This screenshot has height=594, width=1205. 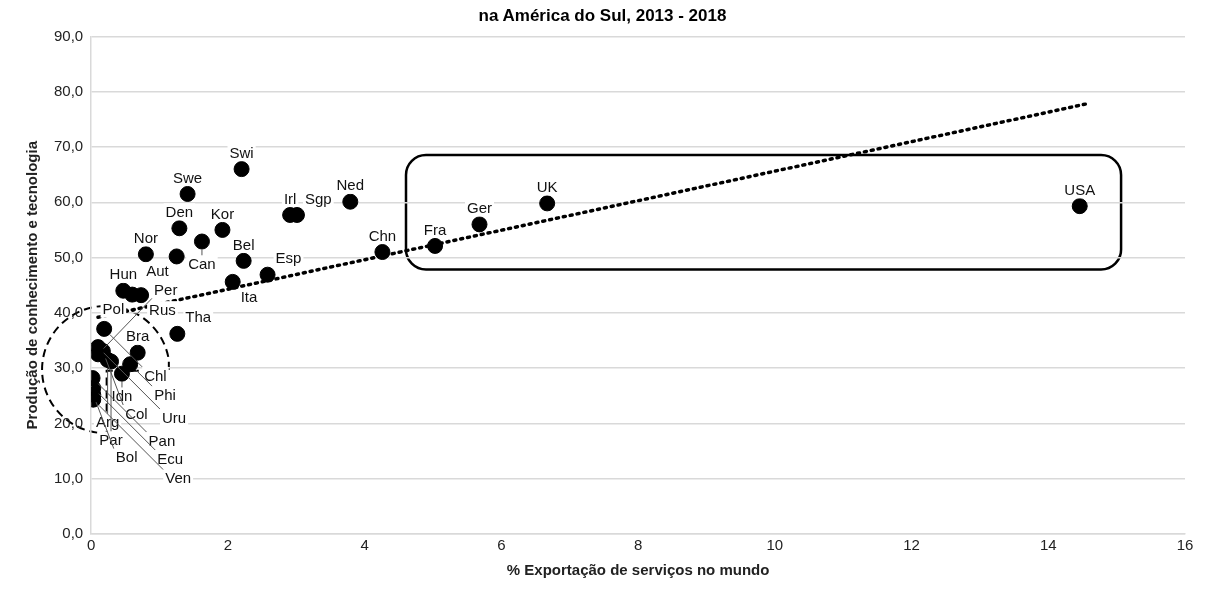 I want to click on y-tick-label: 30,0, so click(x=68, y=367).